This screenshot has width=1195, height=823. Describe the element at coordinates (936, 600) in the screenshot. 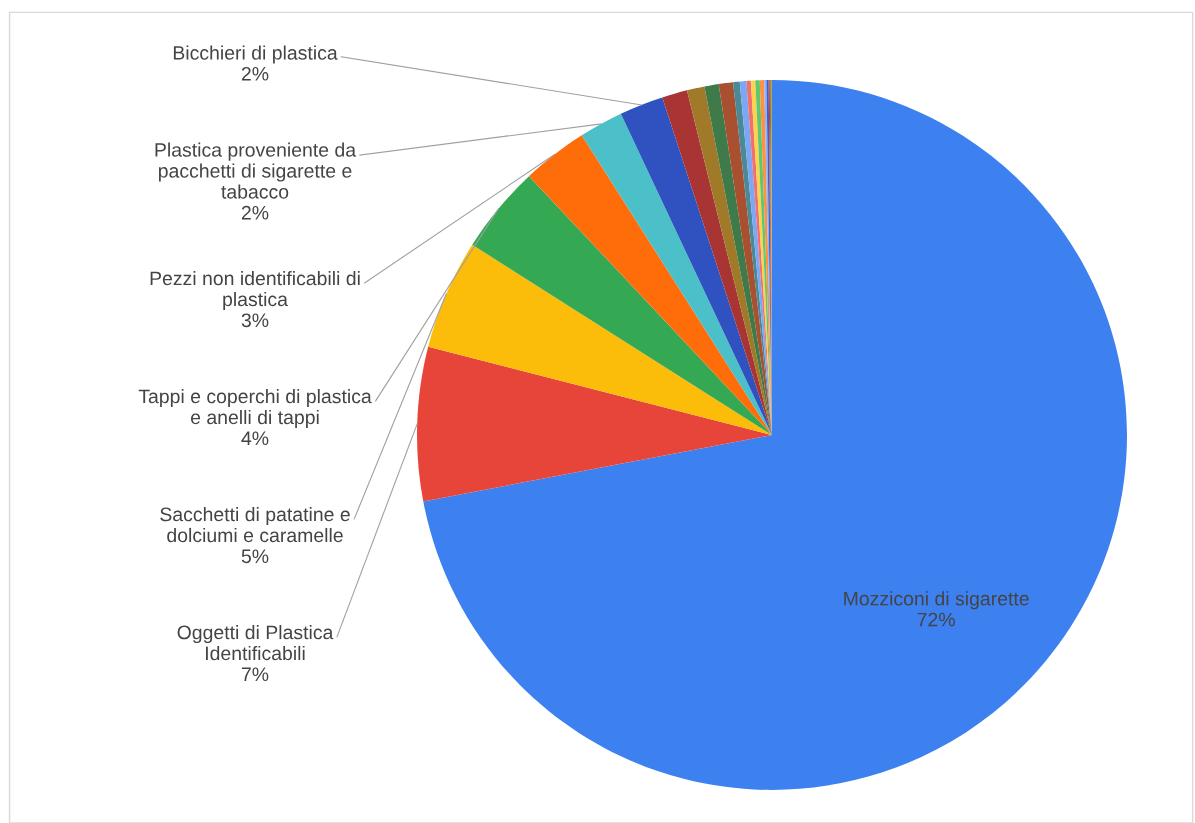

I see `slice-label: Mozziconi di sigarette` at that location.